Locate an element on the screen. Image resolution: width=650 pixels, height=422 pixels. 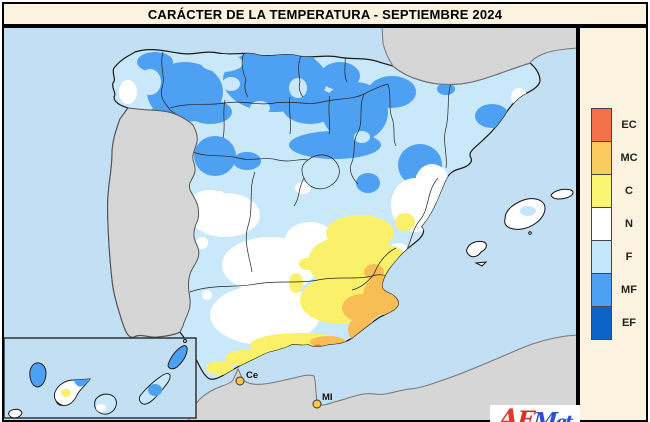
gran-canaria is located at coordinates (105, 404).